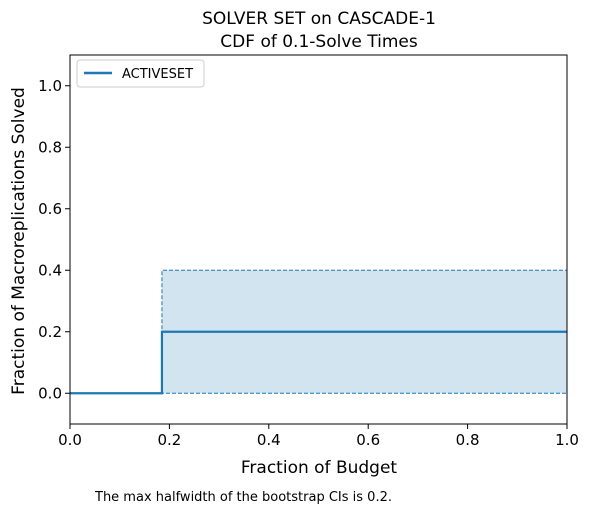  I want to click on x-tick-label: 0.2, so click(169, 440).